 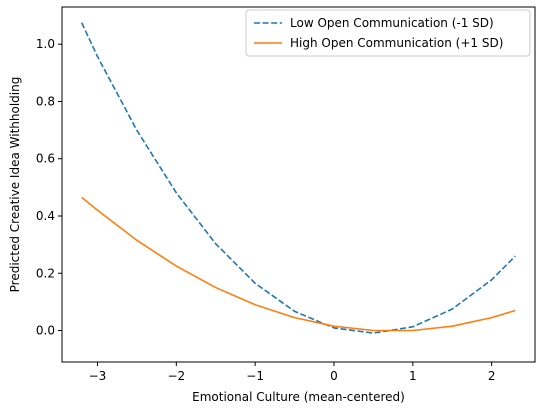 I want to click on legend-label-low-open-communication: Low Open Communication (-1 SD), so click(x=392, y=23).